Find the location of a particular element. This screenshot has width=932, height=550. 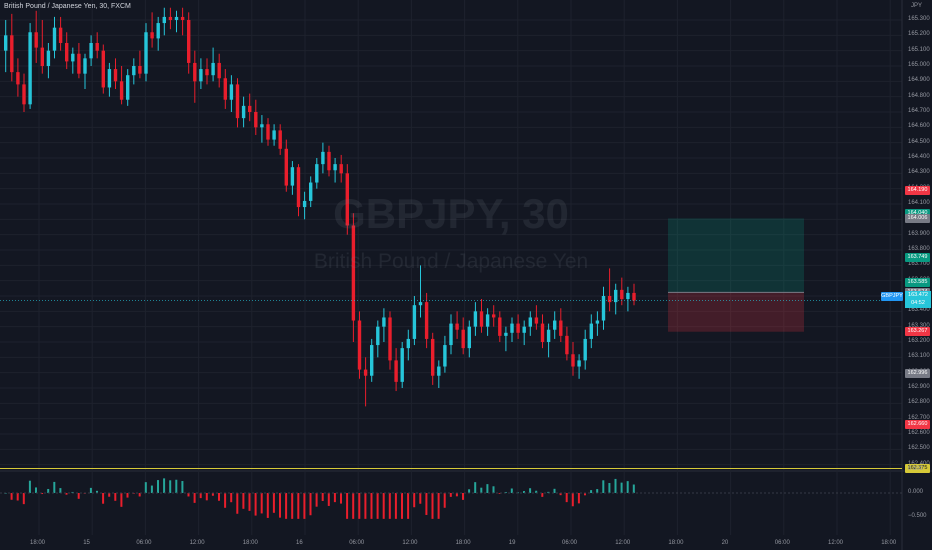

price-axis-label: 164.500 is located at coordinates (919, 141).